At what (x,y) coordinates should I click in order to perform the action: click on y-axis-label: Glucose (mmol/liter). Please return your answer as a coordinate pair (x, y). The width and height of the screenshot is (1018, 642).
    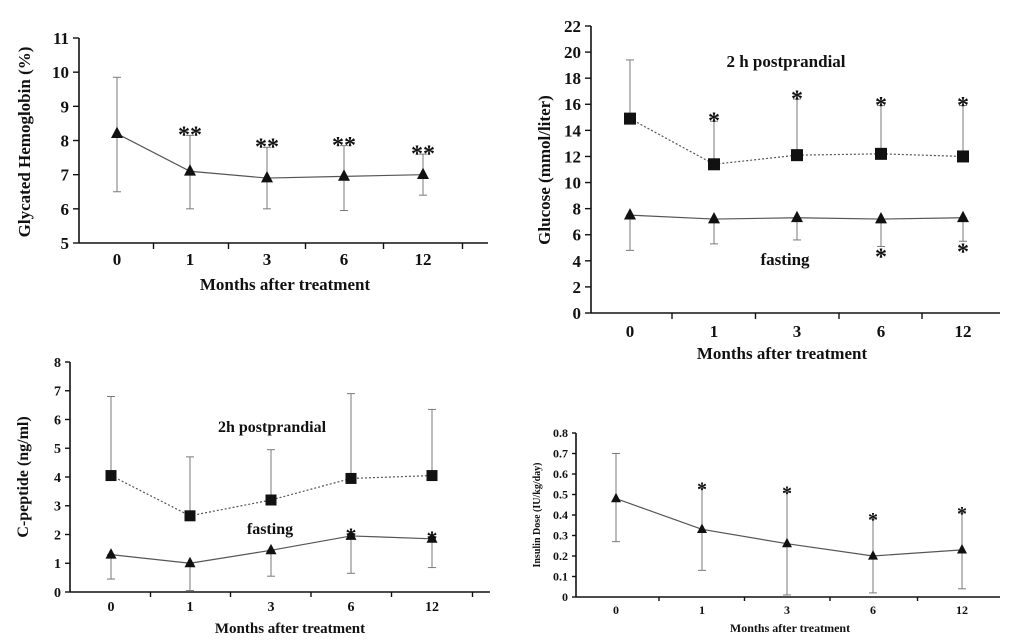
    Looking at the image, I should click on (544, 170).